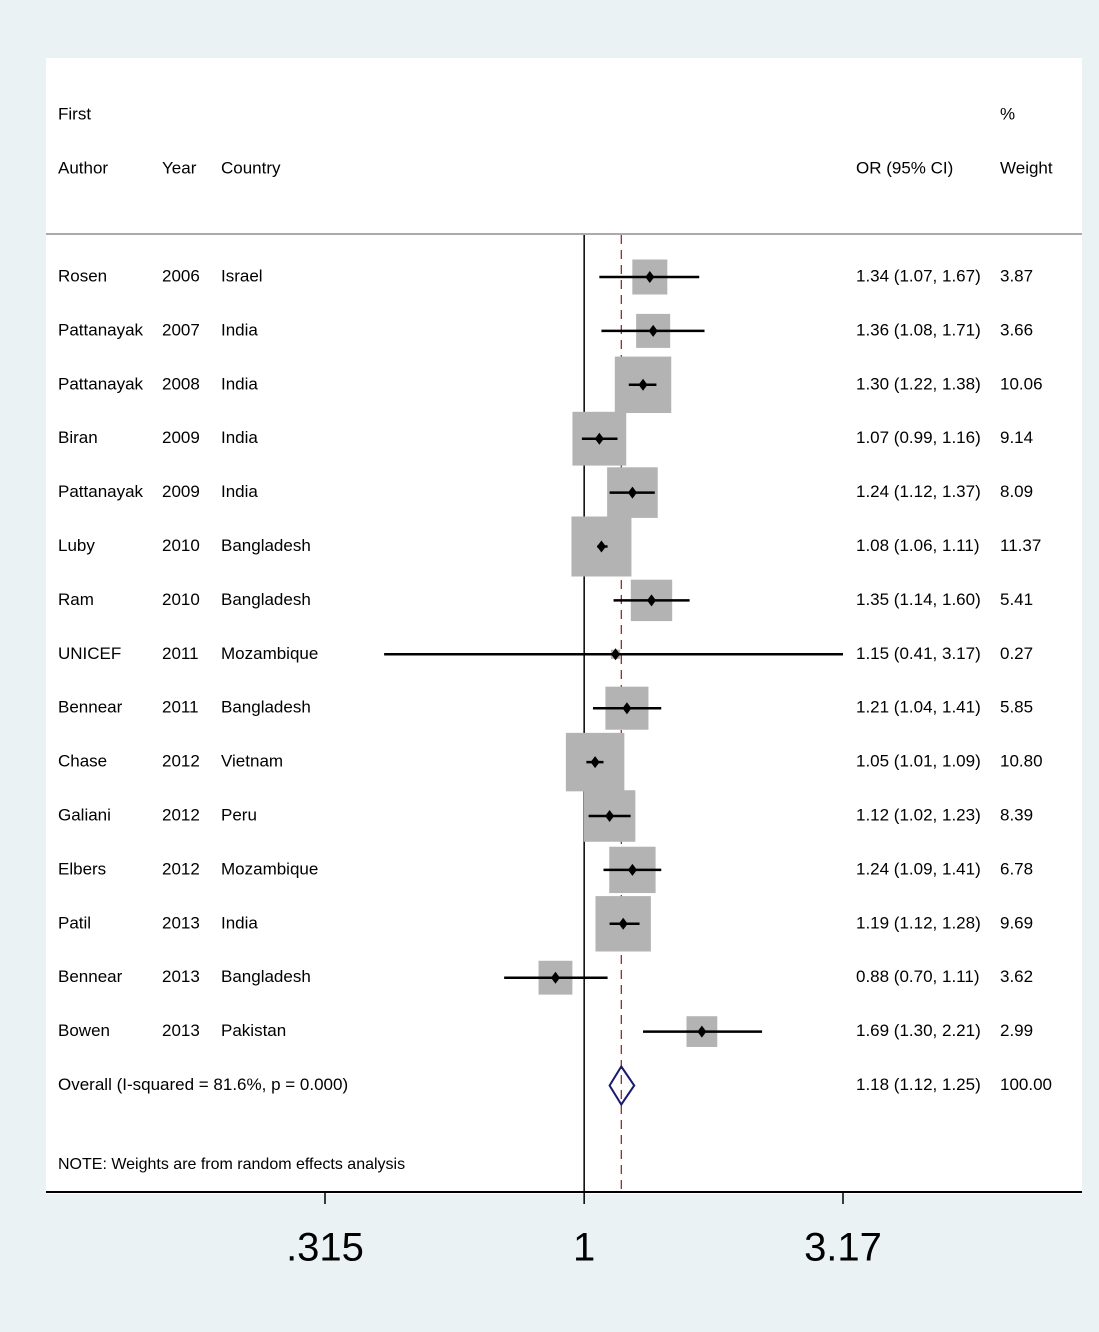  I want to click on study-weight-text: 5.41, so click(1016, 599).